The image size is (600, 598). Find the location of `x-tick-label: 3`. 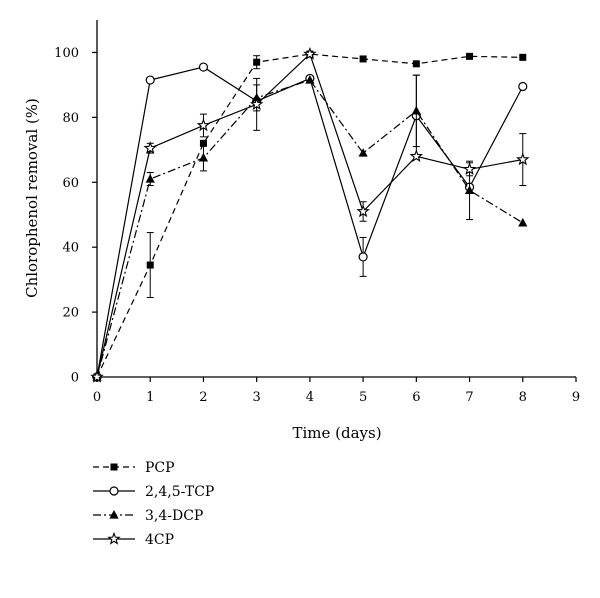

x-tick-label: 3 is located at coordinates (257, 397).